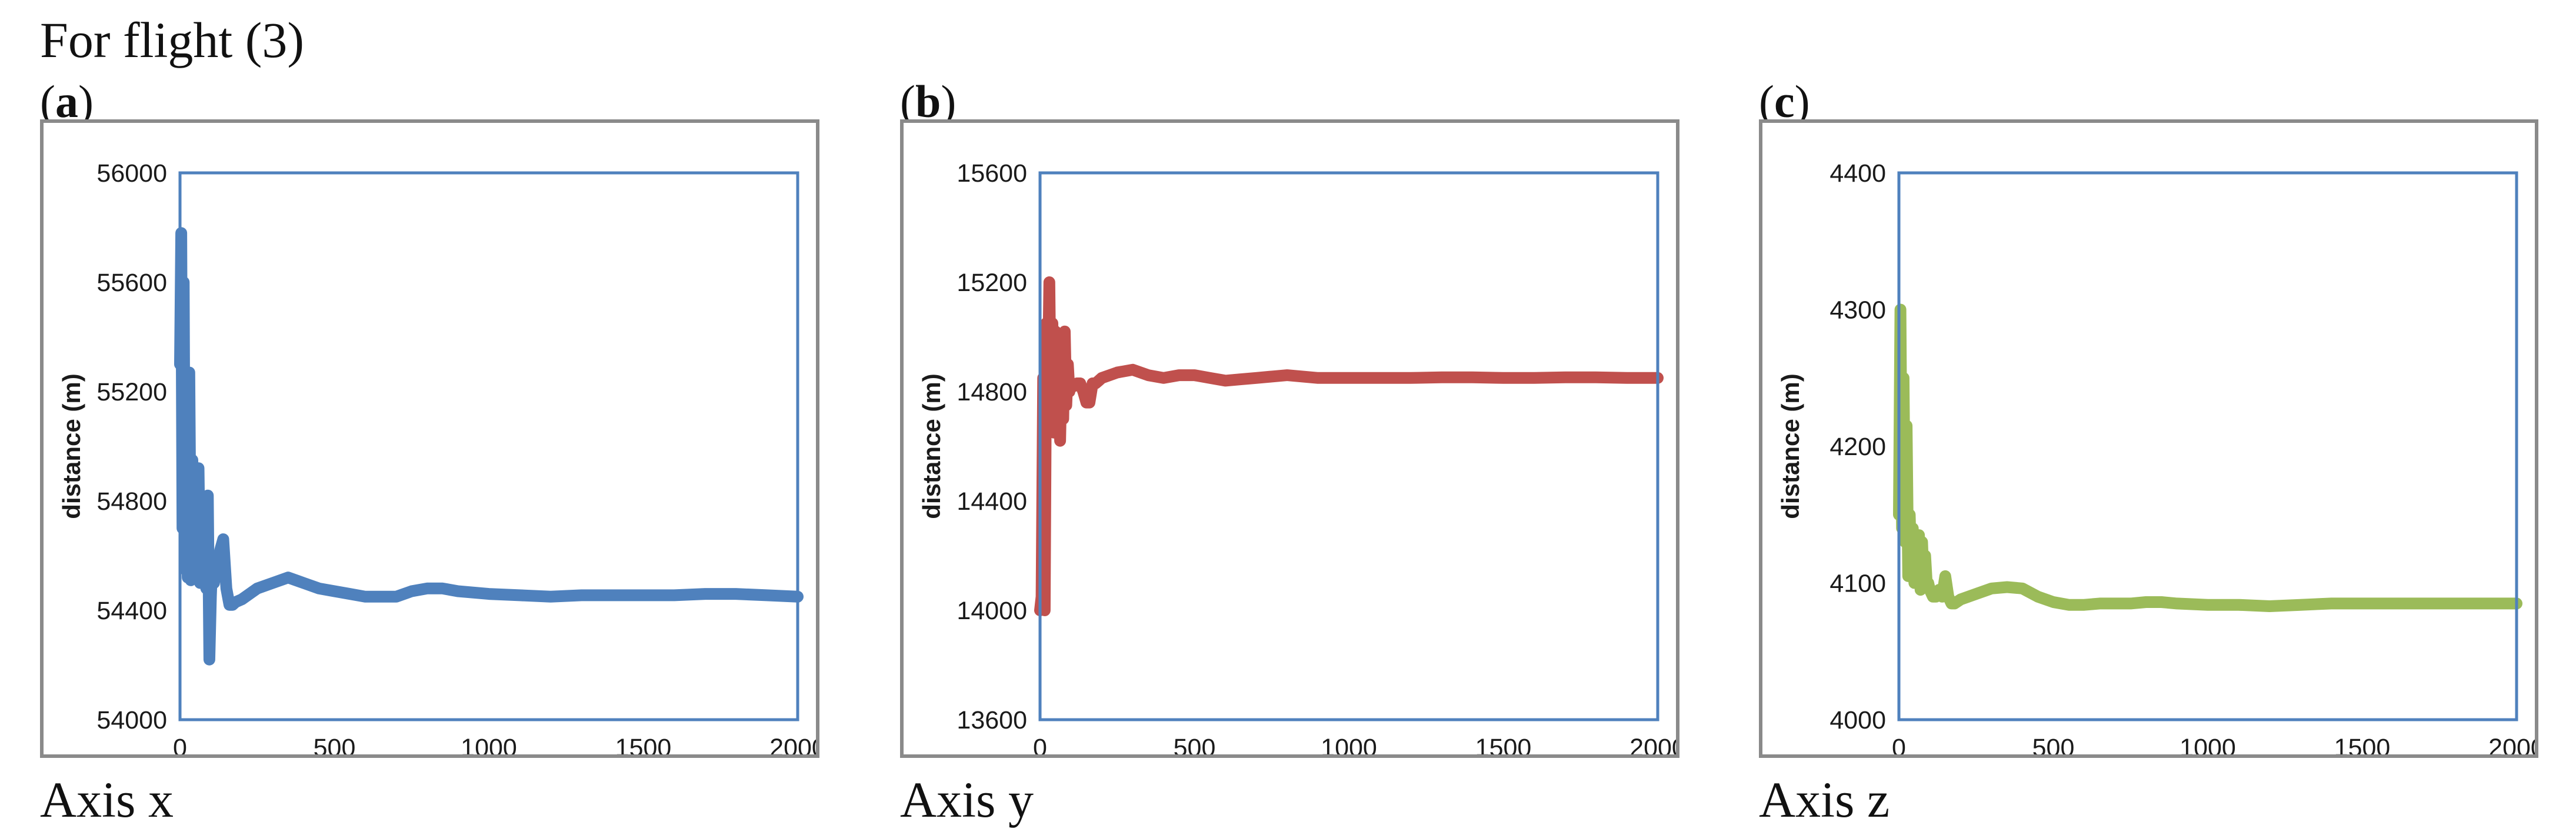  What do you see at coordinates (131, 720) in the screenshot?
I see `y-tick-label: 54000` at bounding box center [131, 720].